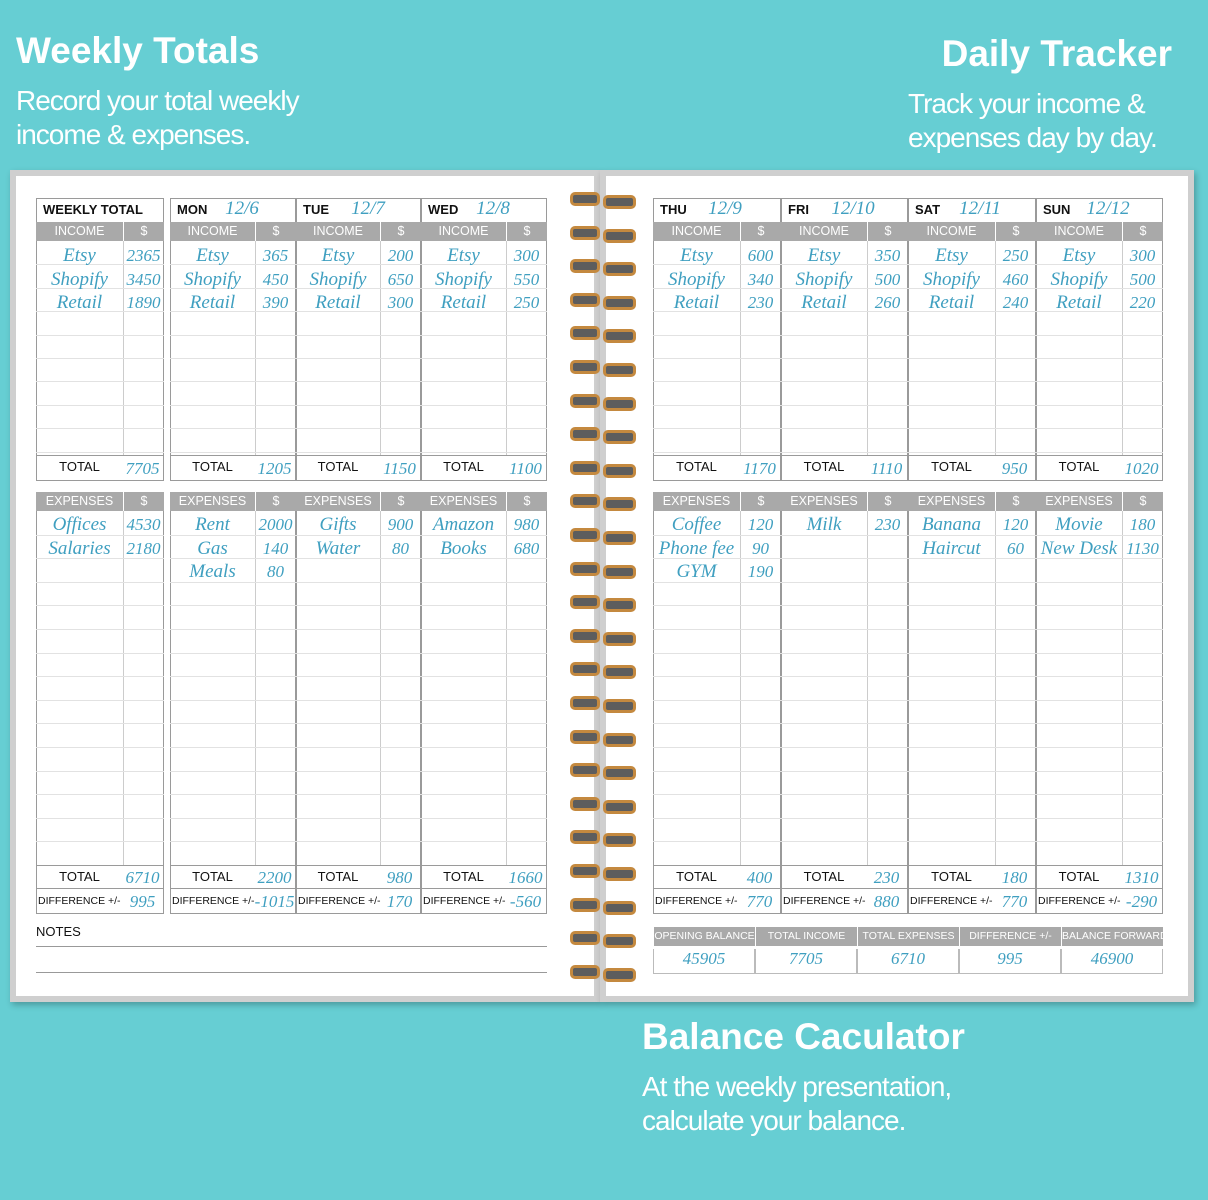 The width and height of the screenshot is (1208, 1200). What do you see at coordinates (1056, 53) in the screenshot?
I see `callout-title: Daily Tracker` at bounding box center [1056, 53].